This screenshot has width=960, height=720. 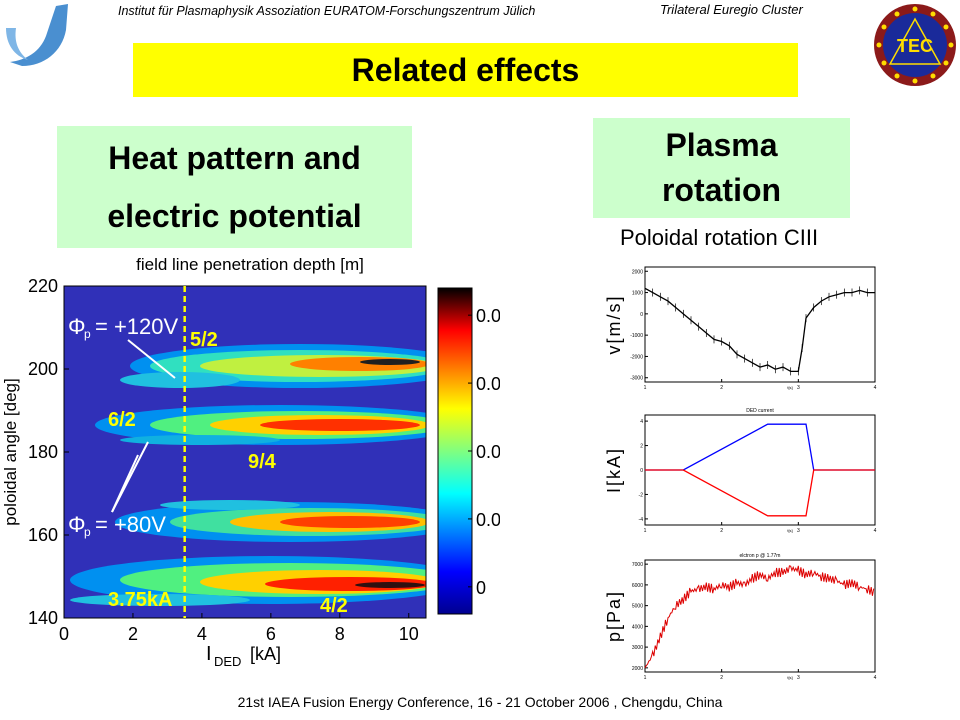 I want to click on tec-logo: TEC, so click(x=915, y=45).